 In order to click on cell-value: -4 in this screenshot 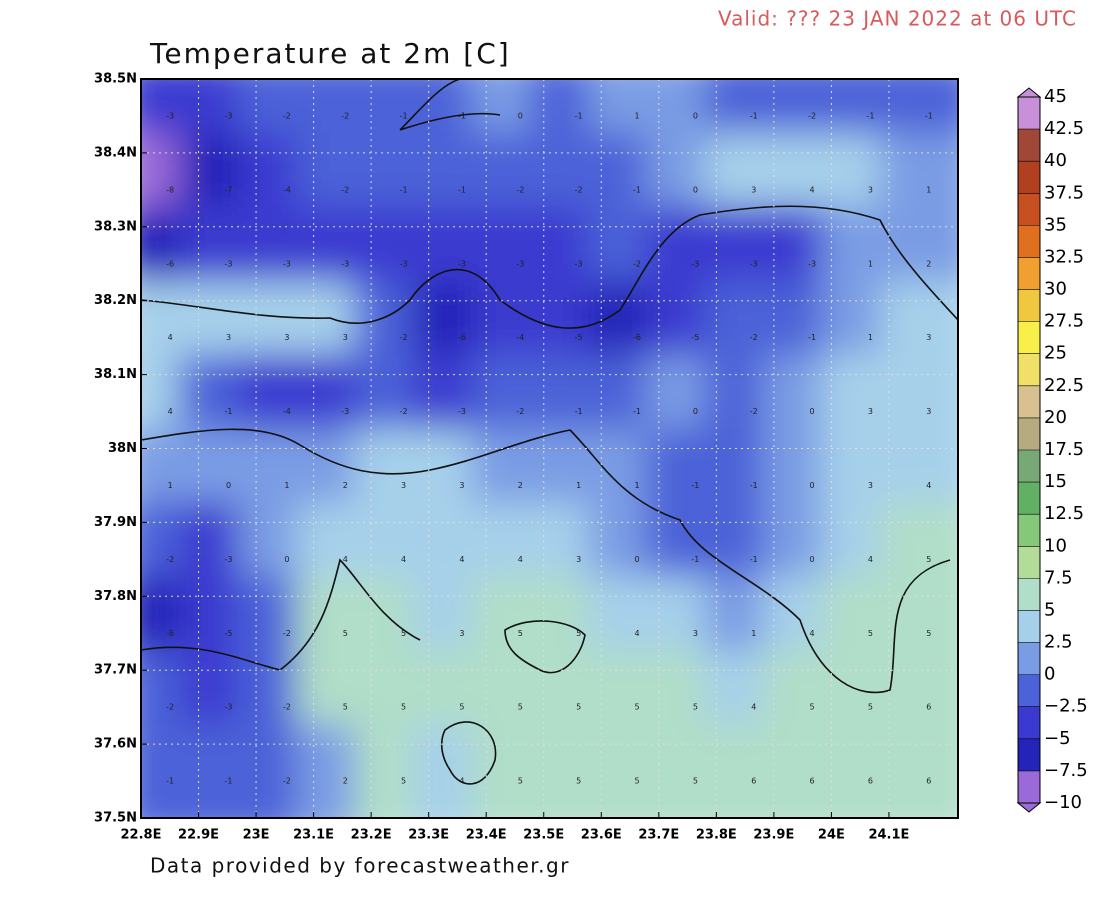, I will do `click(520, 337)`.